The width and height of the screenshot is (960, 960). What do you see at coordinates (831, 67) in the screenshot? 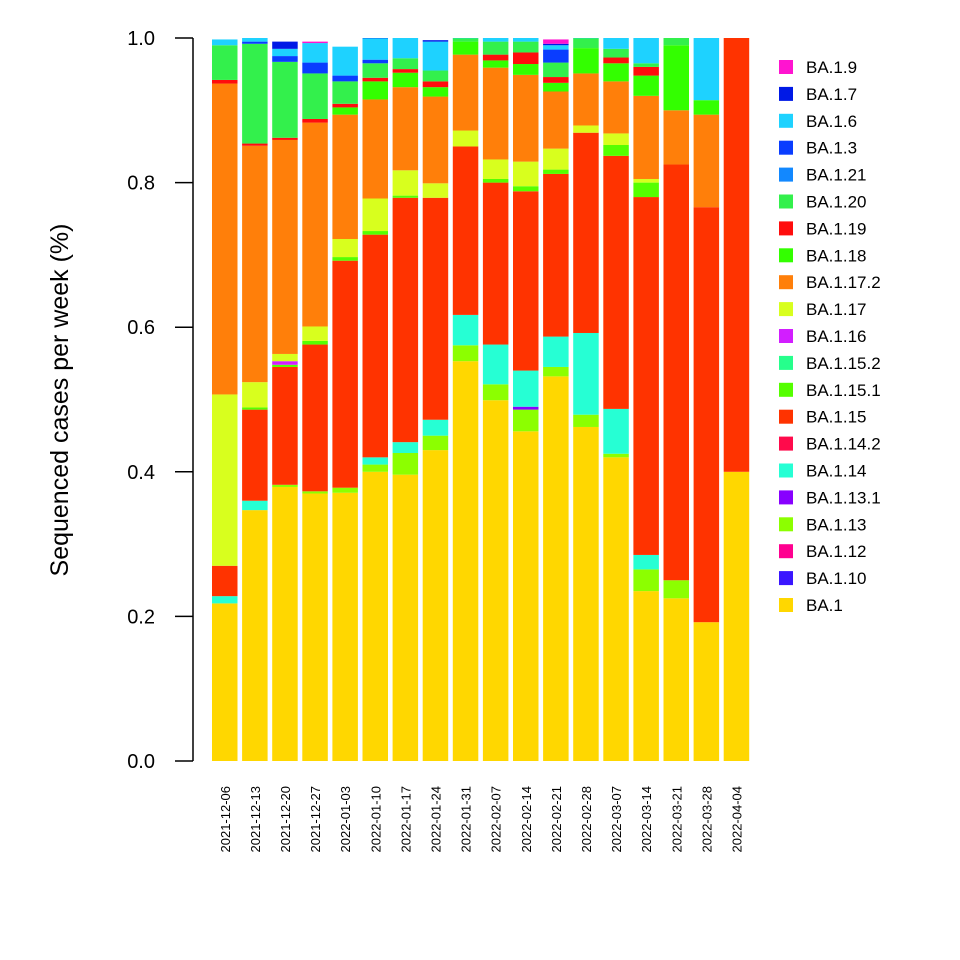
I see `legend-label: BA.1.9` at bounding box center [831, 67].